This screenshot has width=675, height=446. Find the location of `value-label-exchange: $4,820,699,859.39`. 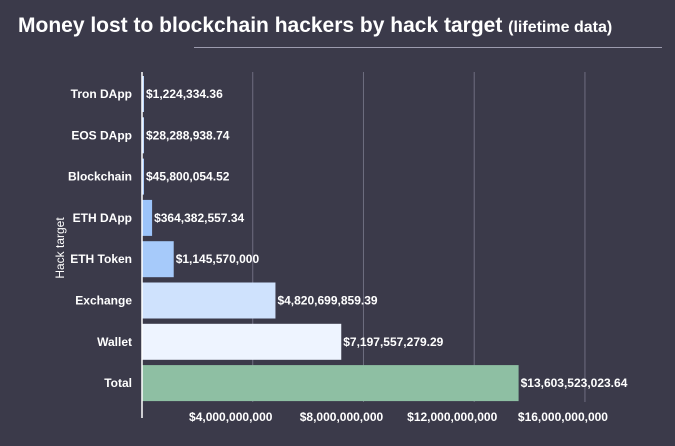

value-label-exchange: $4,820,699,859.39 is located at coordinates (327, 301).